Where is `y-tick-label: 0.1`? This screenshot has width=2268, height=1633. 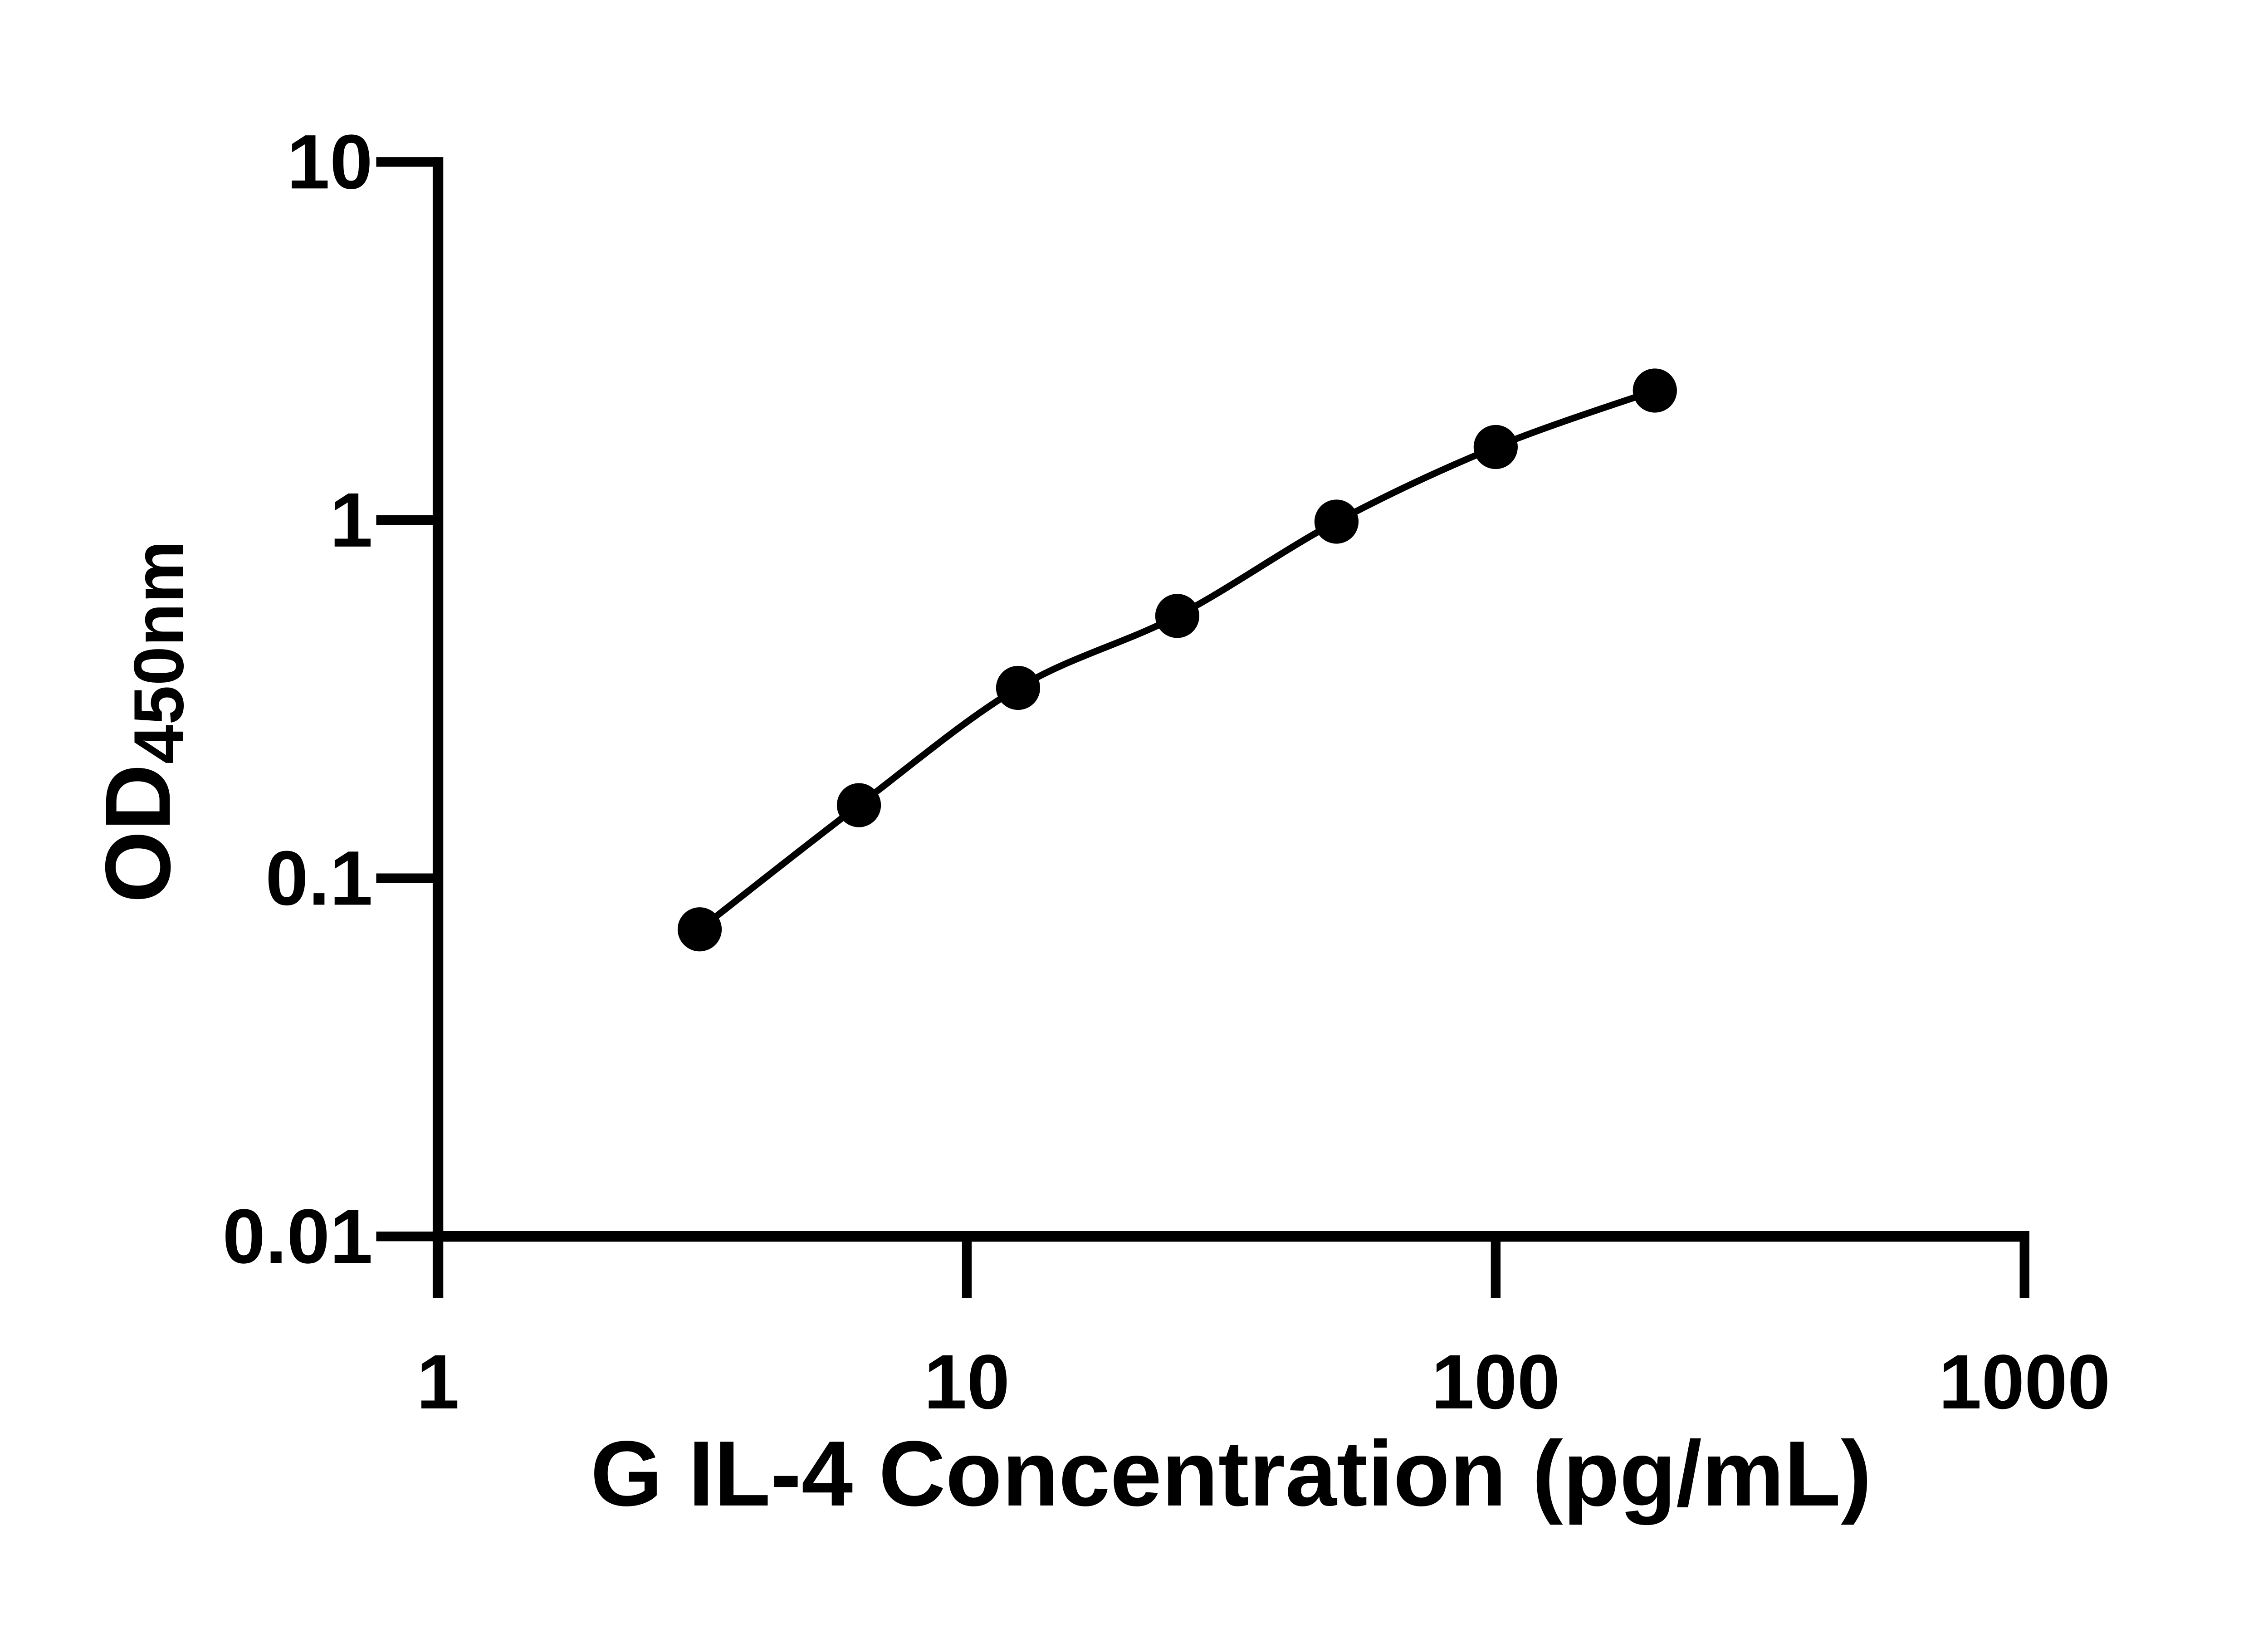
y-tick-label: 0.1 is located at coordinates (319, 878).